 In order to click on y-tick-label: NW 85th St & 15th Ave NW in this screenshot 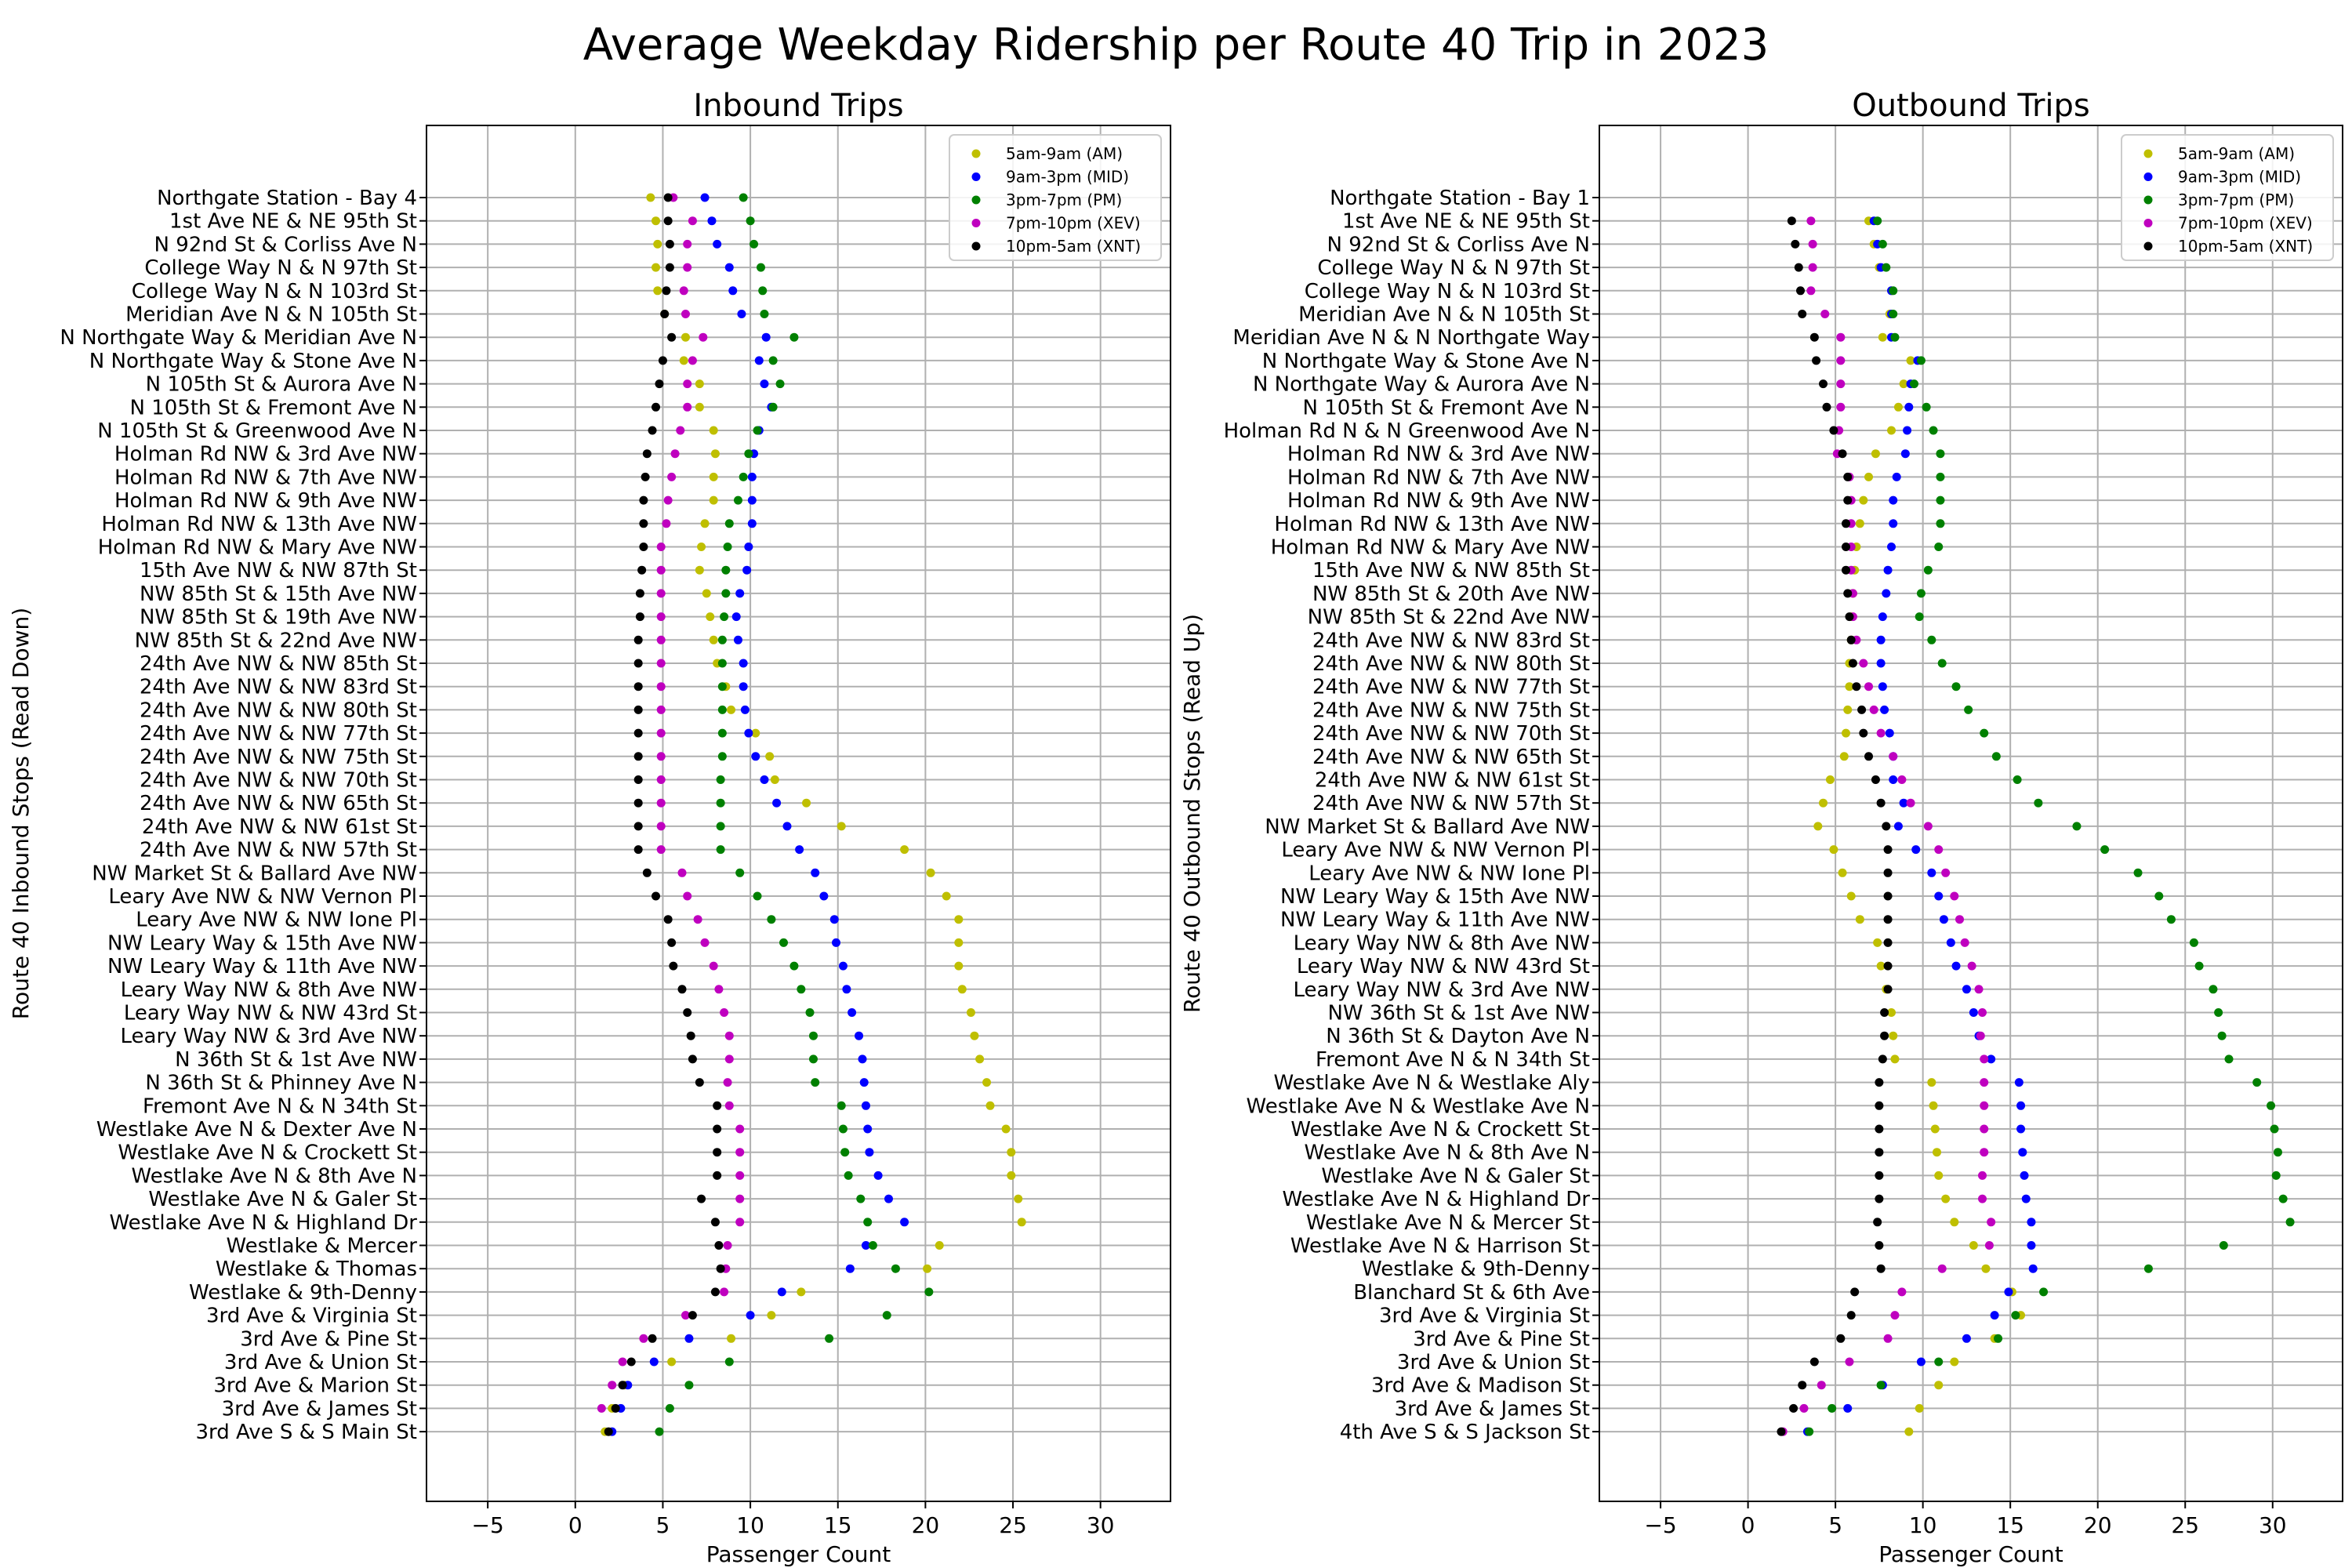, I will do `click(278, 594)`.